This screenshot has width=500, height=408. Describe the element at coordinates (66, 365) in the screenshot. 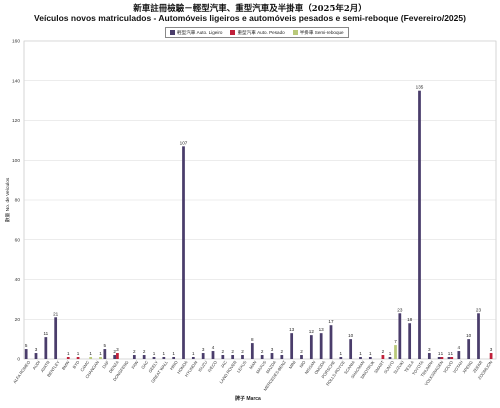

I see `x-tick-label: BMW` at that location.